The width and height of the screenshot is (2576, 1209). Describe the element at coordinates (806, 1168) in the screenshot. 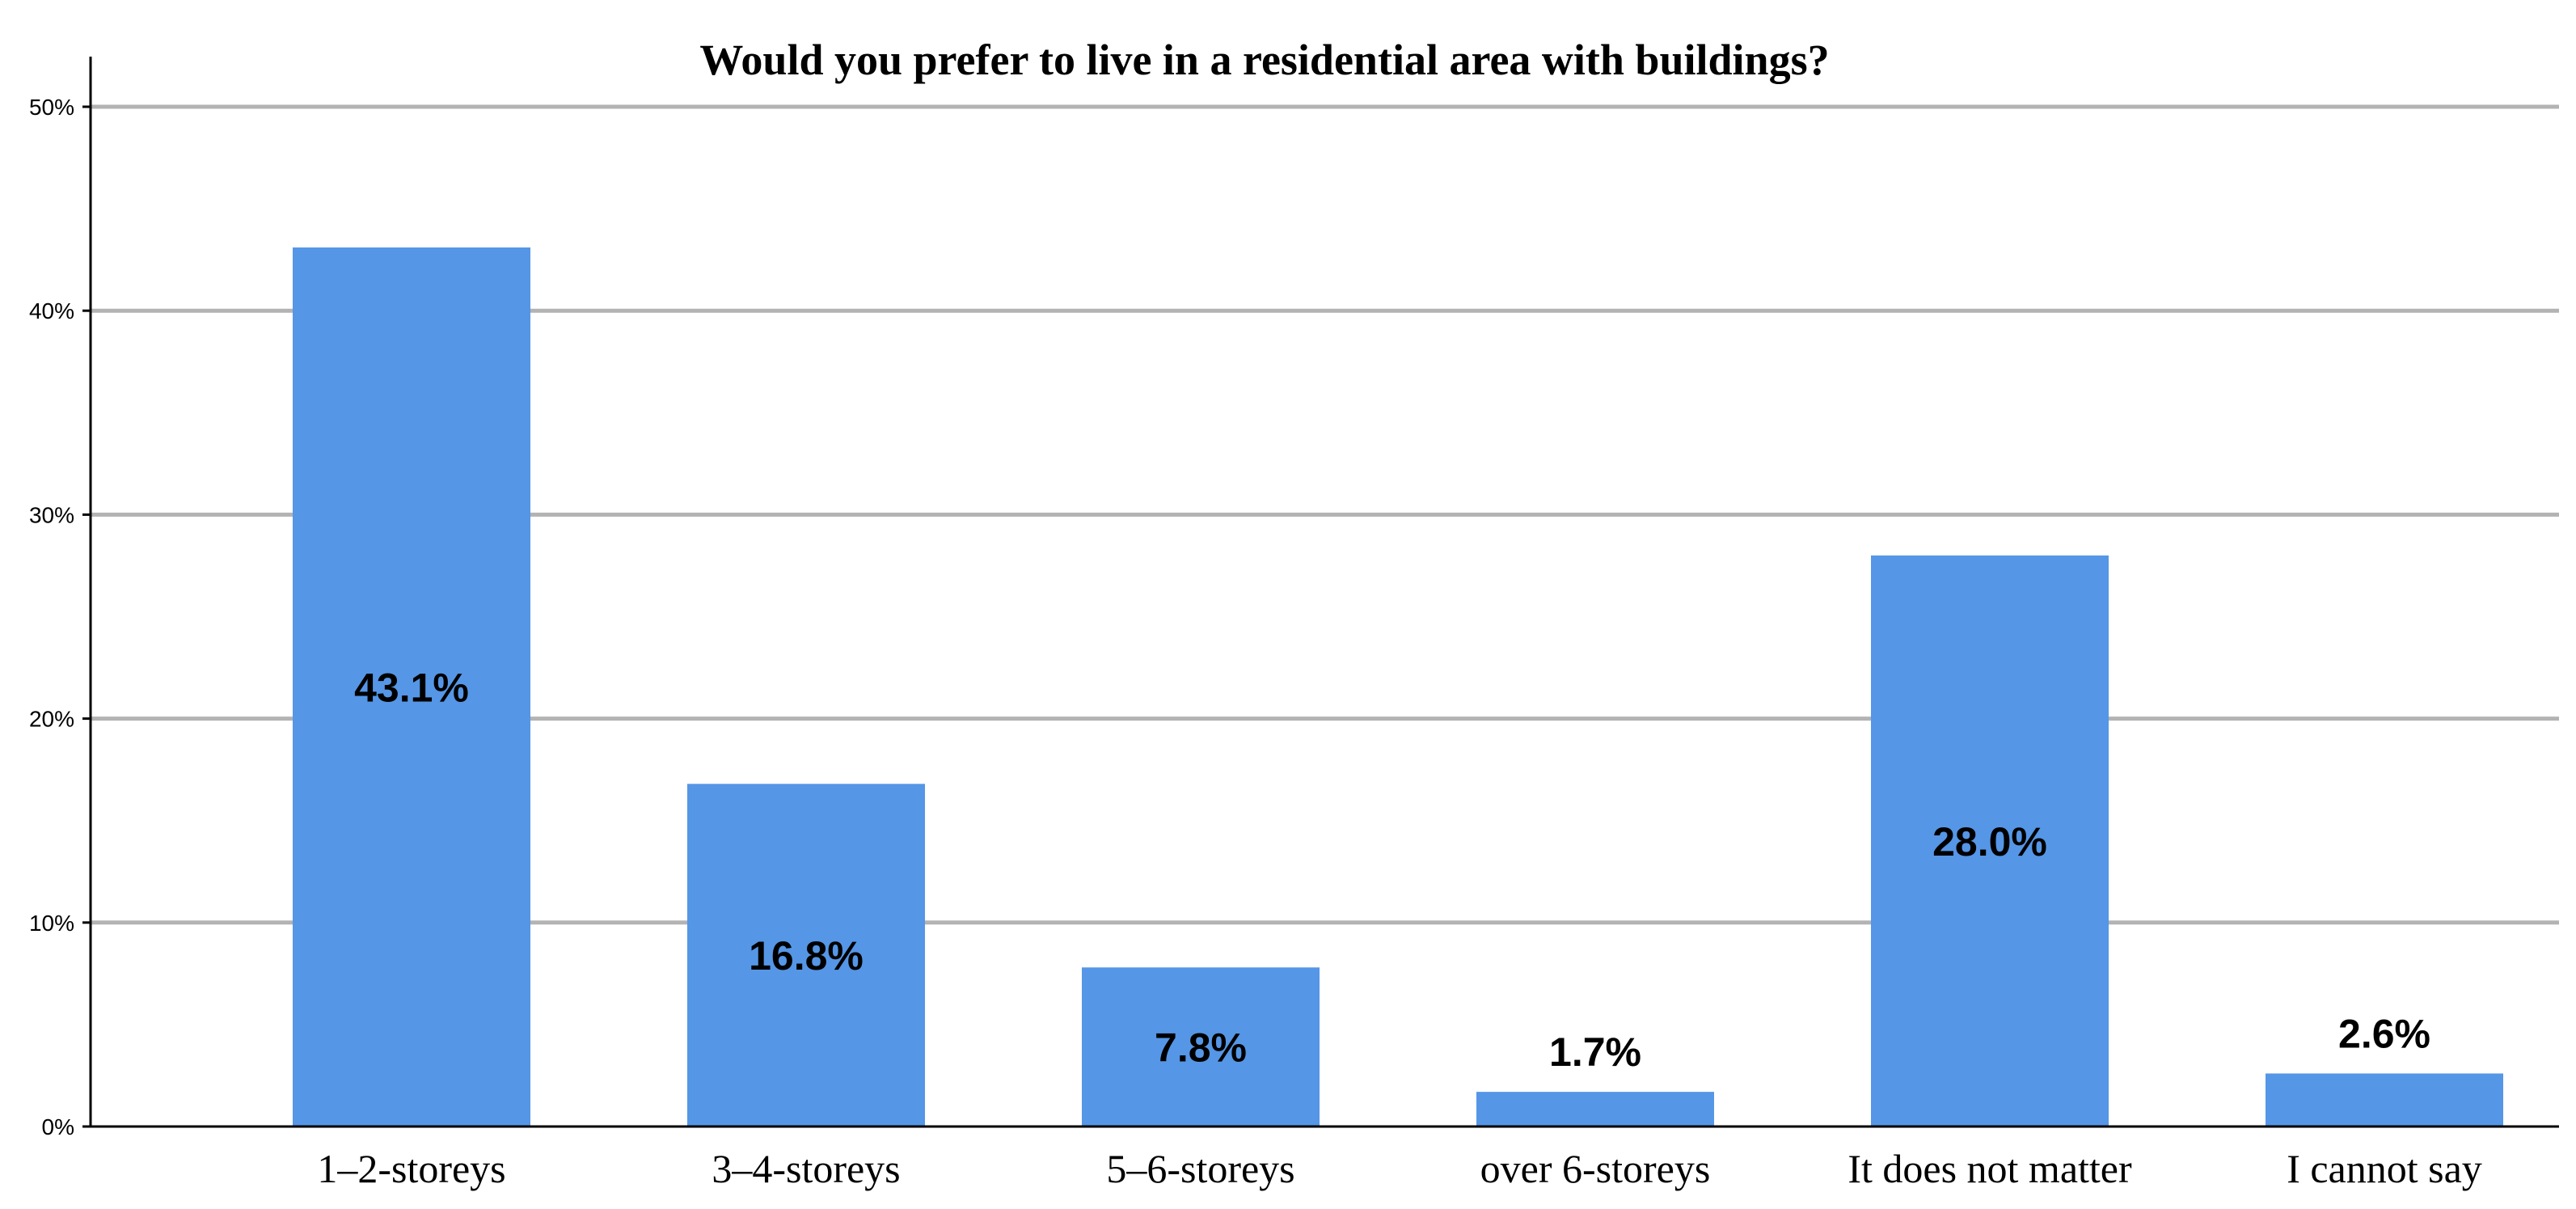

I see `x-tick-label: 3–4-storeys` at that location.